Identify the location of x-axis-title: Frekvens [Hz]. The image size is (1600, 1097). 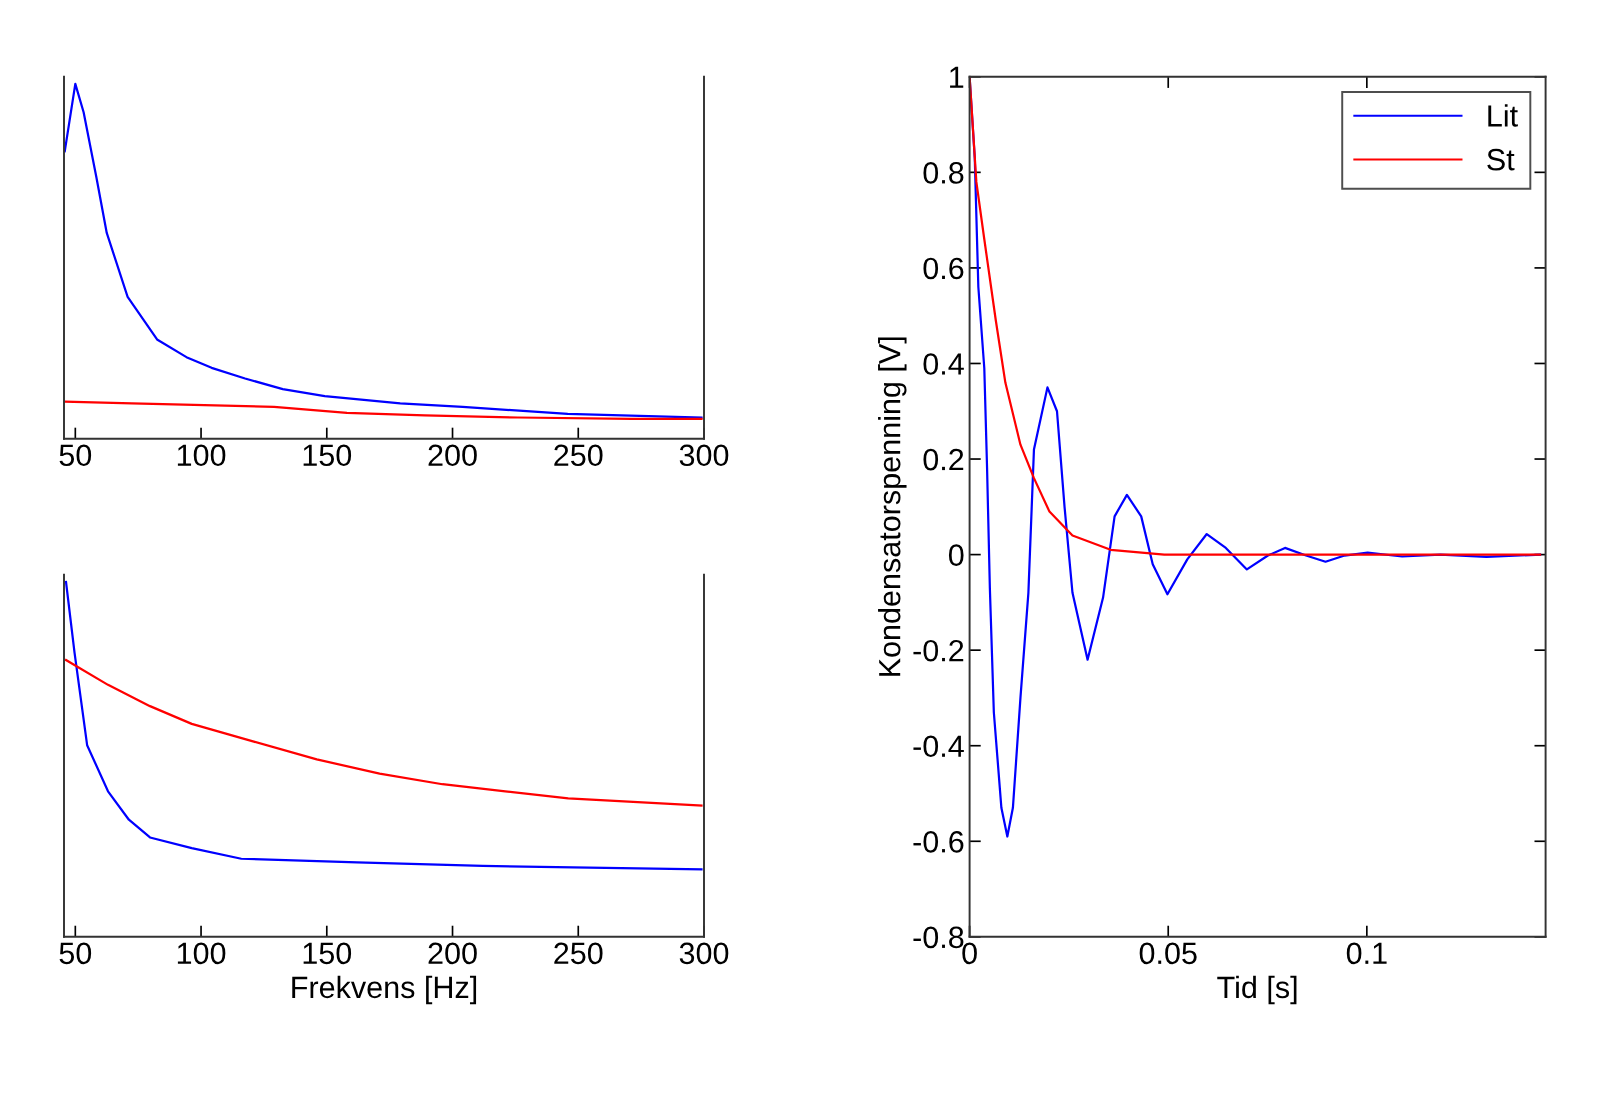
(384, 990).